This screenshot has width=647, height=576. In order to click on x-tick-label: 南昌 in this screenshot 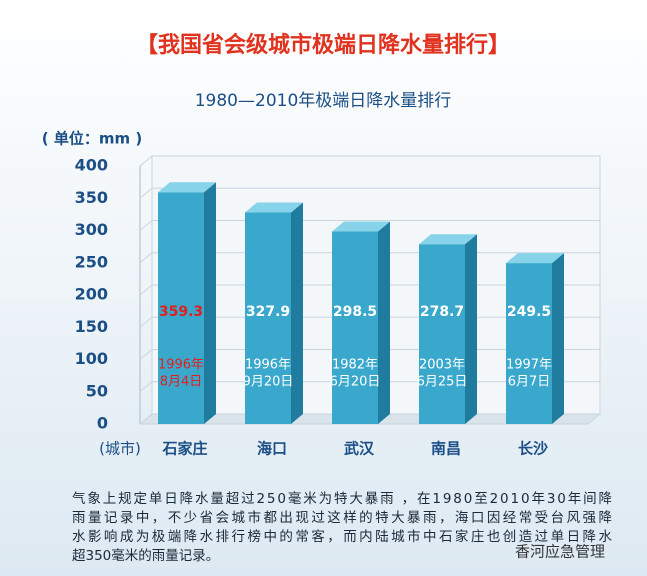, I will do `click(446, 449)`.